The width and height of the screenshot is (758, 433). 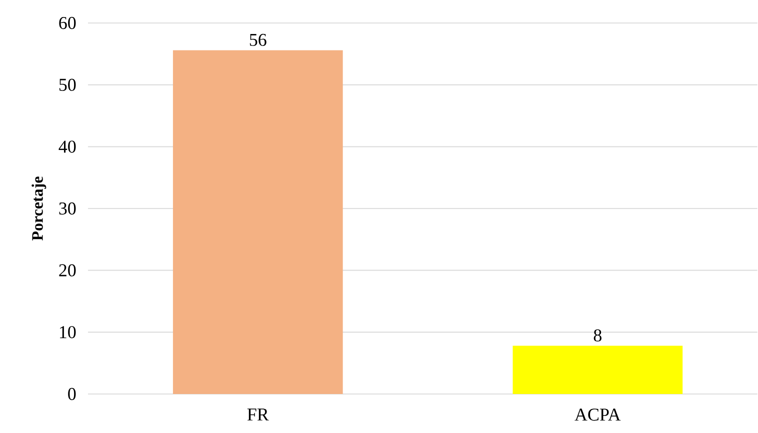 What do you see at coordinates (67, 270) in the screenshot?
I see `y-tick-label: 20` at bounding box center [67, 270].